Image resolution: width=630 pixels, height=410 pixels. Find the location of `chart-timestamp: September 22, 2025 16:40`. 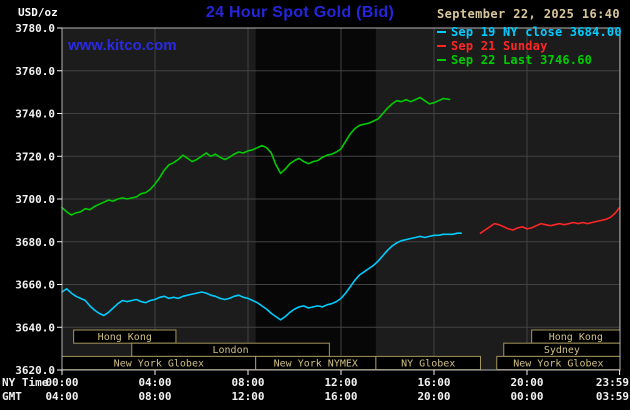

chart-timestamp: September 22, 2025 16:40 is located at coordinates (528, 14).